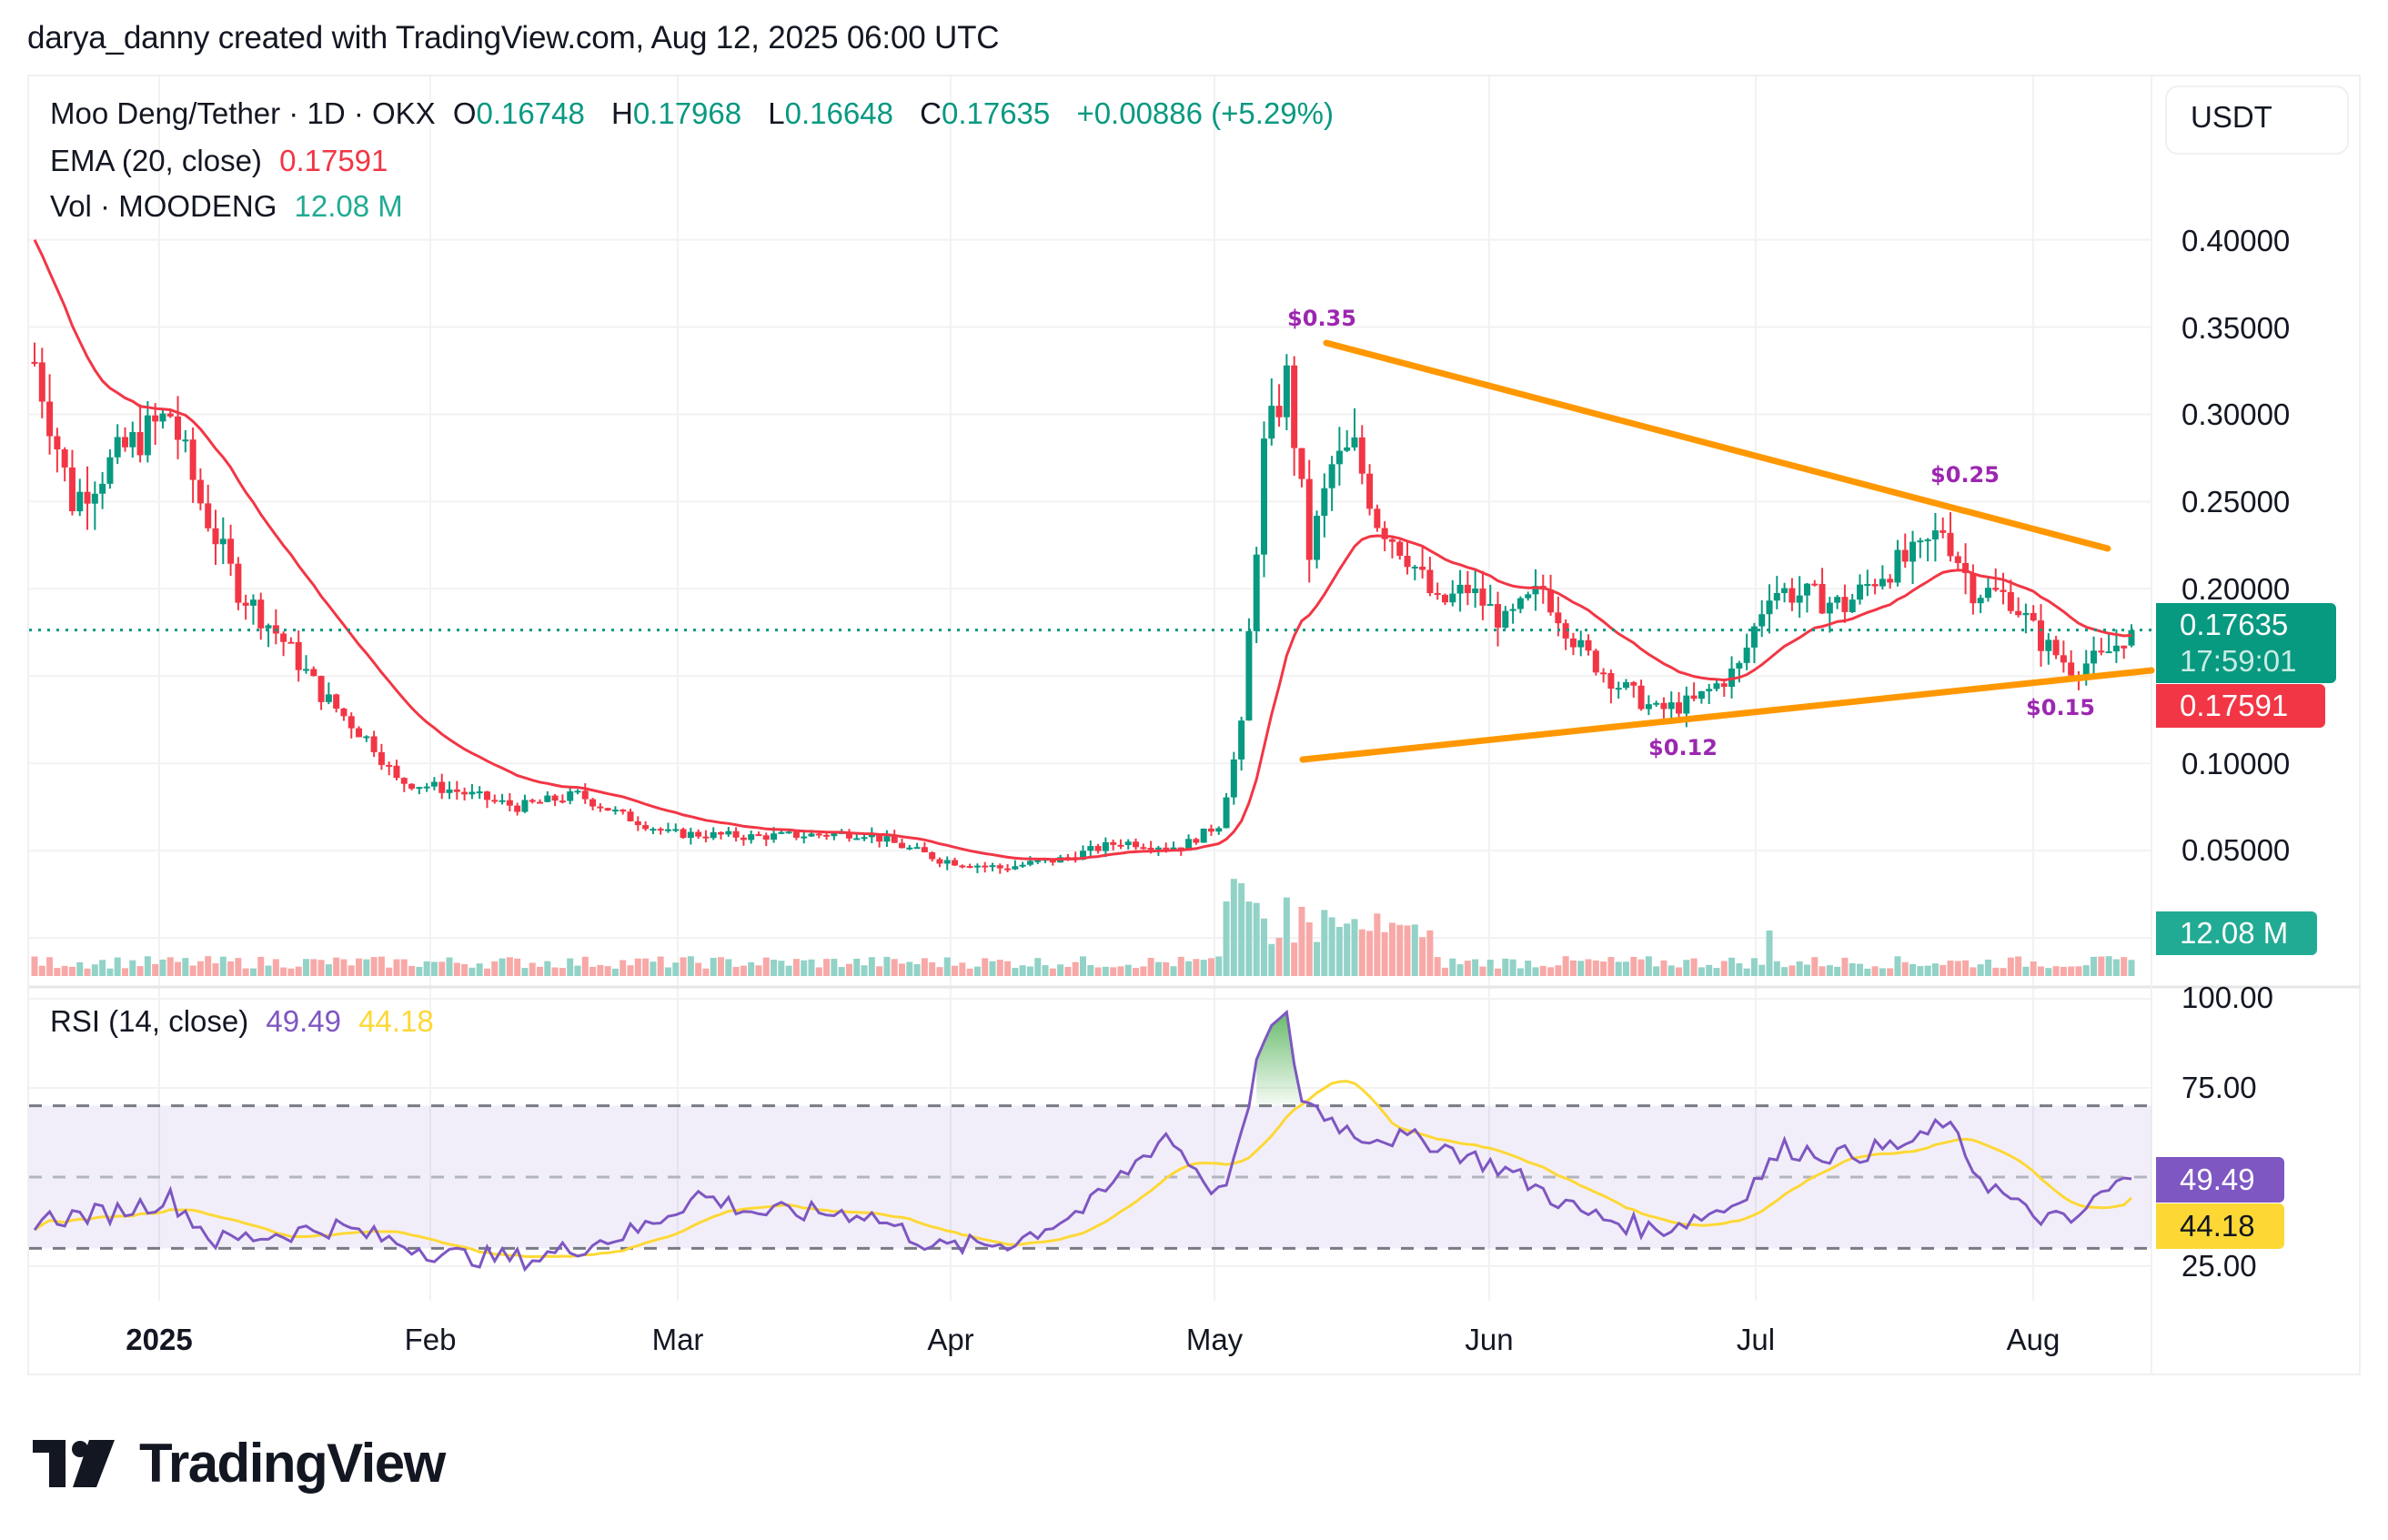 This screenshot has width=2388, height=1540. I want to click on tradingview-logo: TradingView, so click(239, 1463).